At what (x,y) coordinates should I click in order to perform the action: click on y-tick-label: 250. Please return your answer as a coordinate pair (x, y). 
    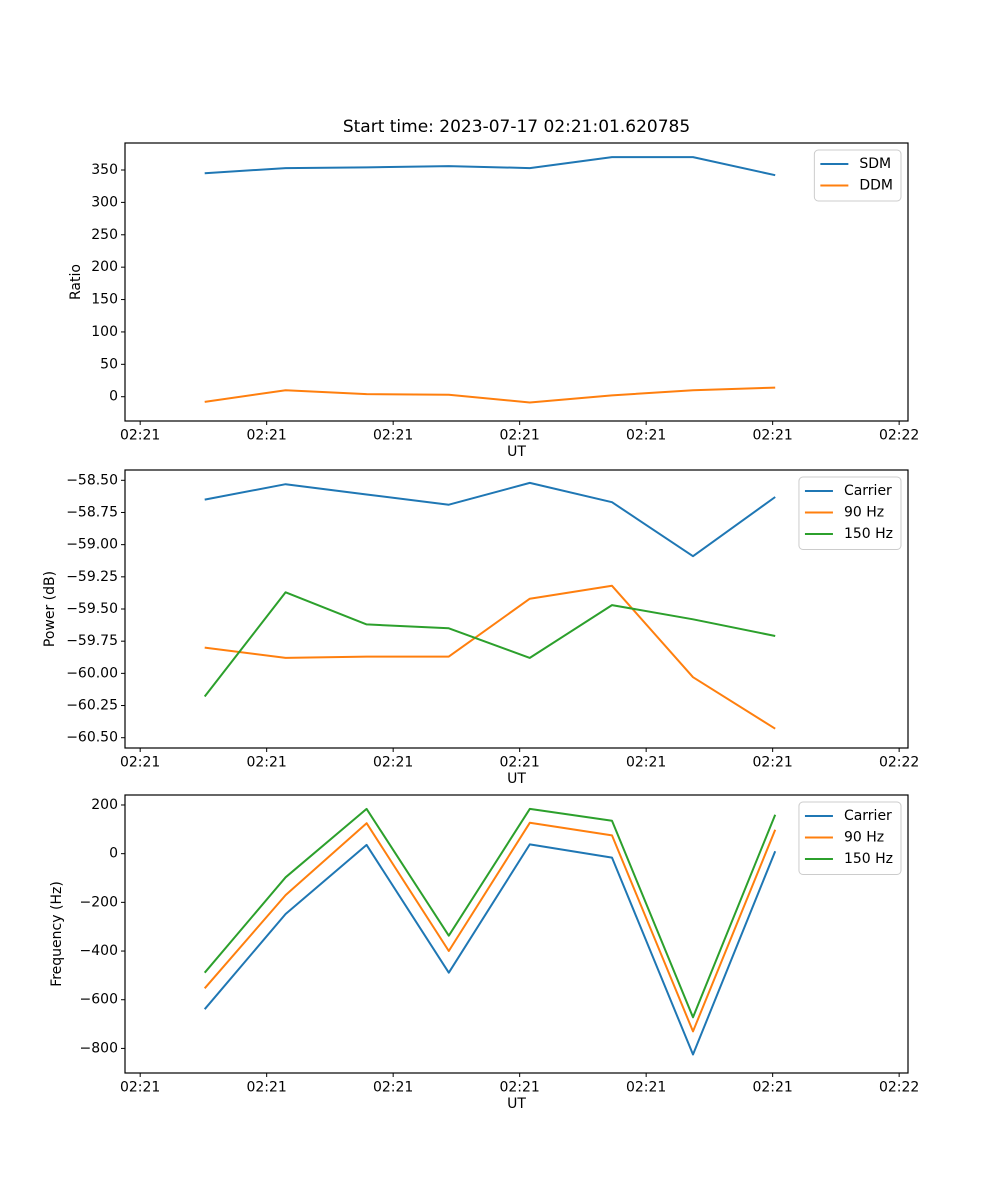
    Looking at the image, I should click on (104, 235).